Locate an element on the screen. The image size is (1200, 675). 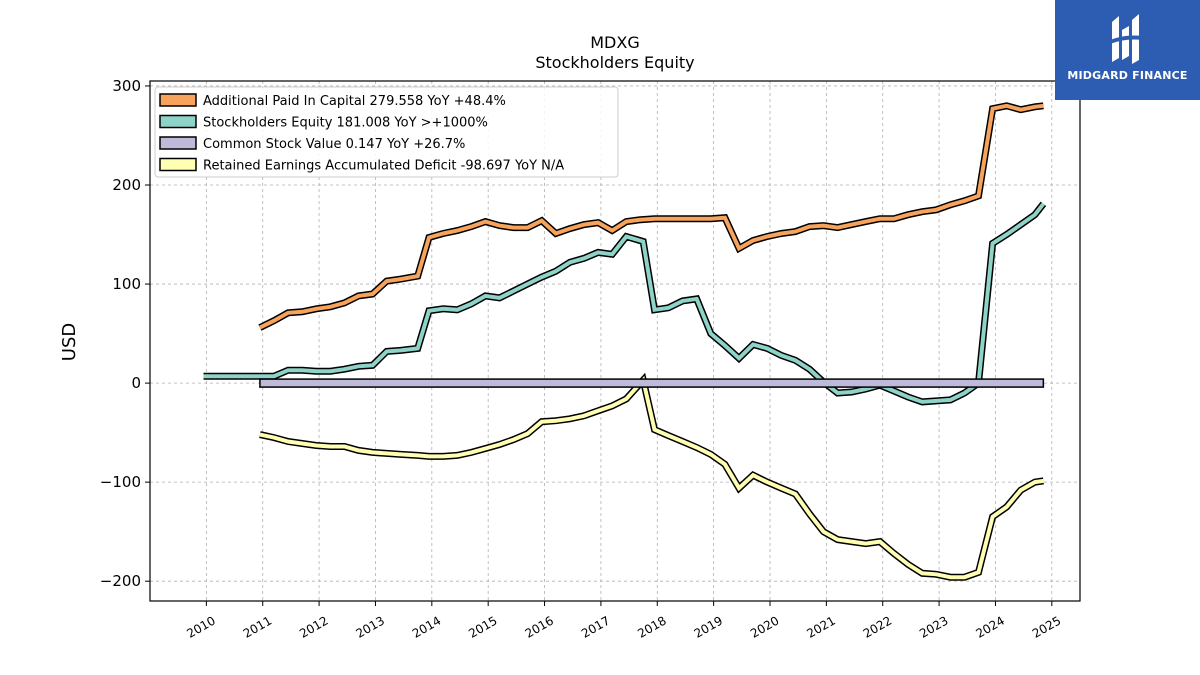
y-tick-label: −100 is located at coordinates (120, 482).